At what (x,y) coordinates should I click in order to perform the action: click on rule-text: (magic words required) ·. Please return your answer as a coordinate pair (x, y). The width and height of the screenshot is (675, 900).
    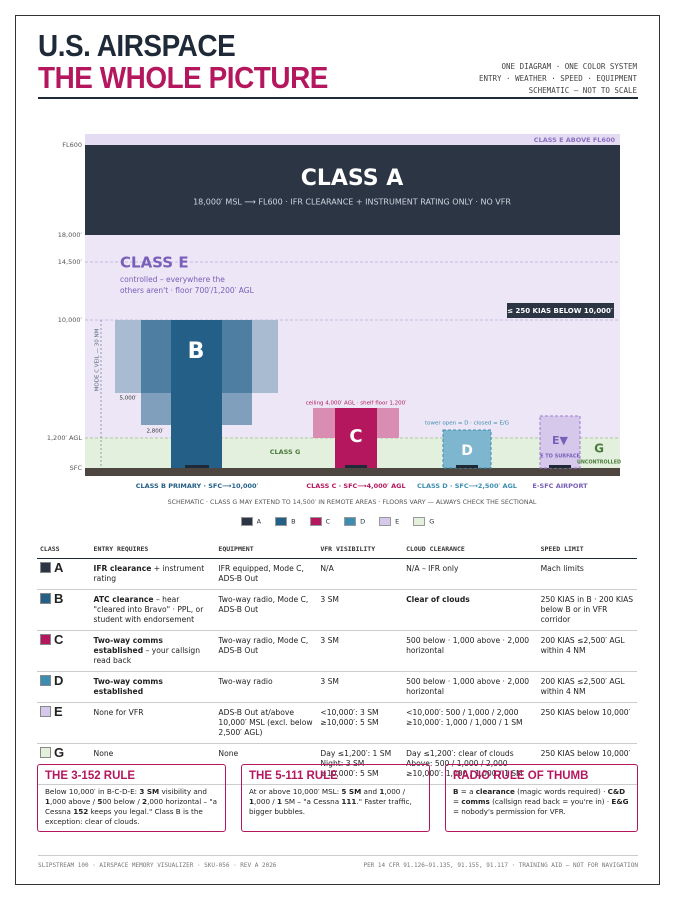
    Looking at the image, I should click on (561, 791).